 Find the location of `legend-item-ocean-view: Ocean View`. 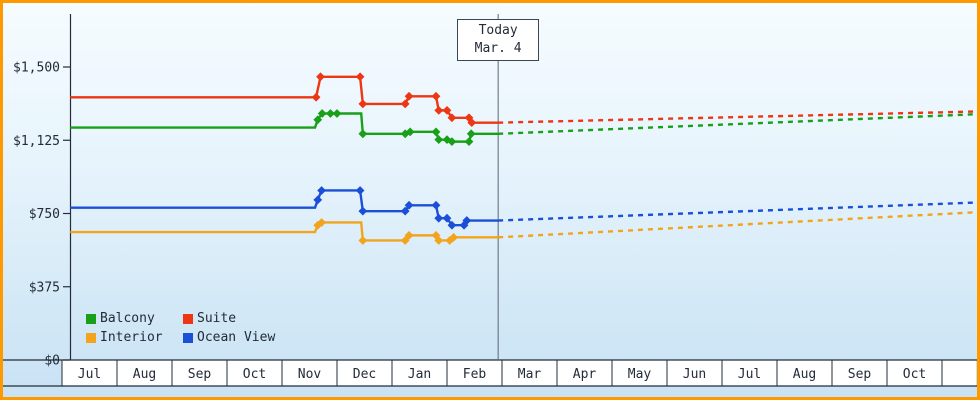

legend-item-ocean-view: Ocean View is located at coordinates (229, 337).